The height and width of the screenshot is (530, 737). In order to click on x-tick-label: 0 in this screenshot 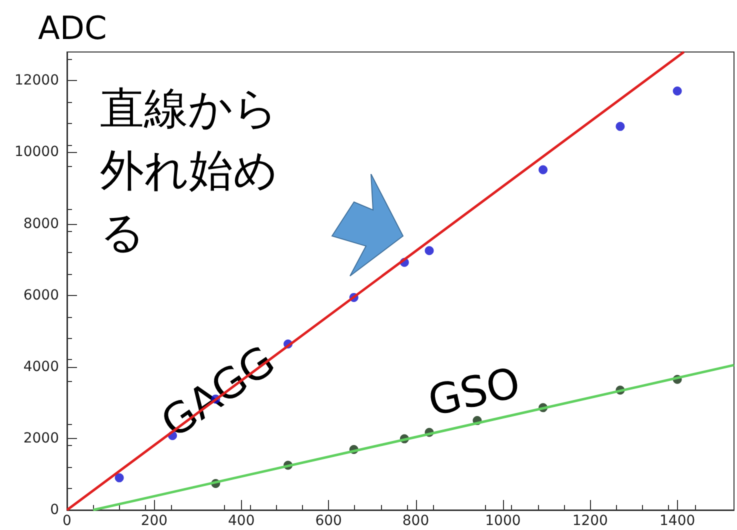, I will do `click(67, 521)`.